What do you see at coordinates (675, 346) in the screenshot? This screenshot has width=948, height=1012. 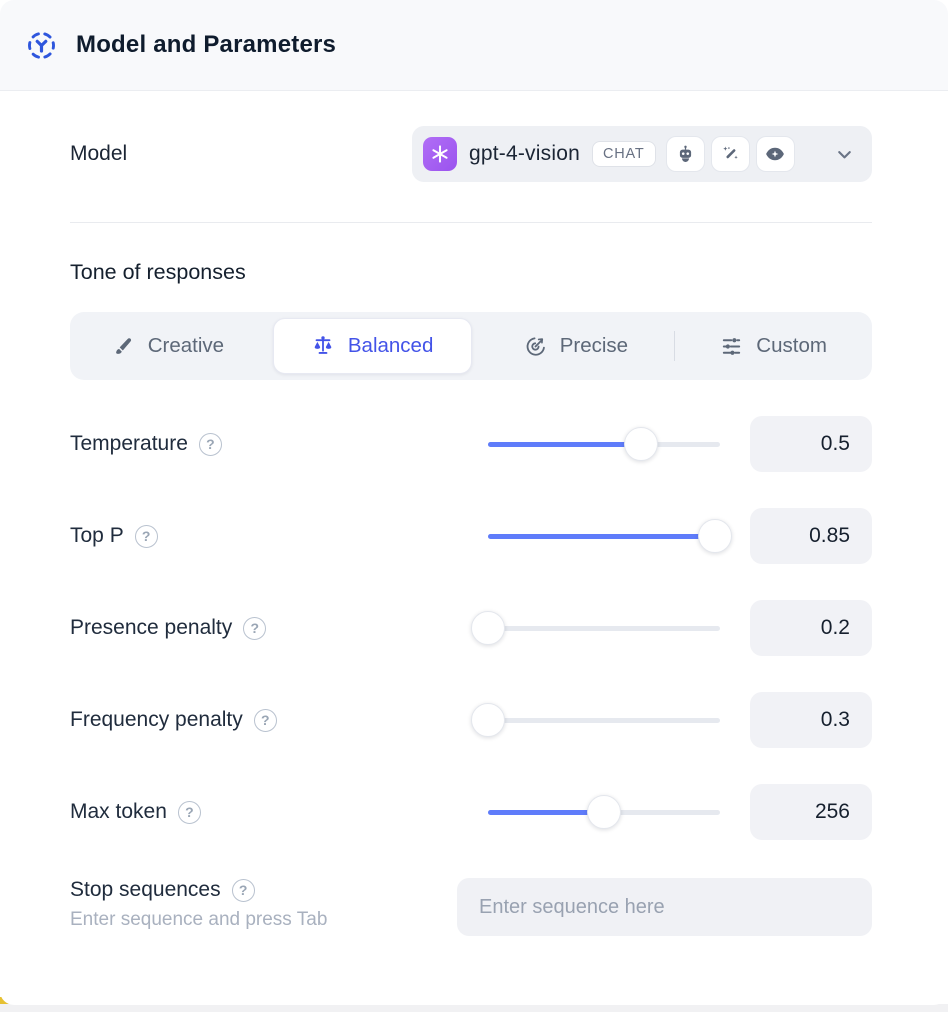 I see `segment-divider` at bounding box center [675, 346].